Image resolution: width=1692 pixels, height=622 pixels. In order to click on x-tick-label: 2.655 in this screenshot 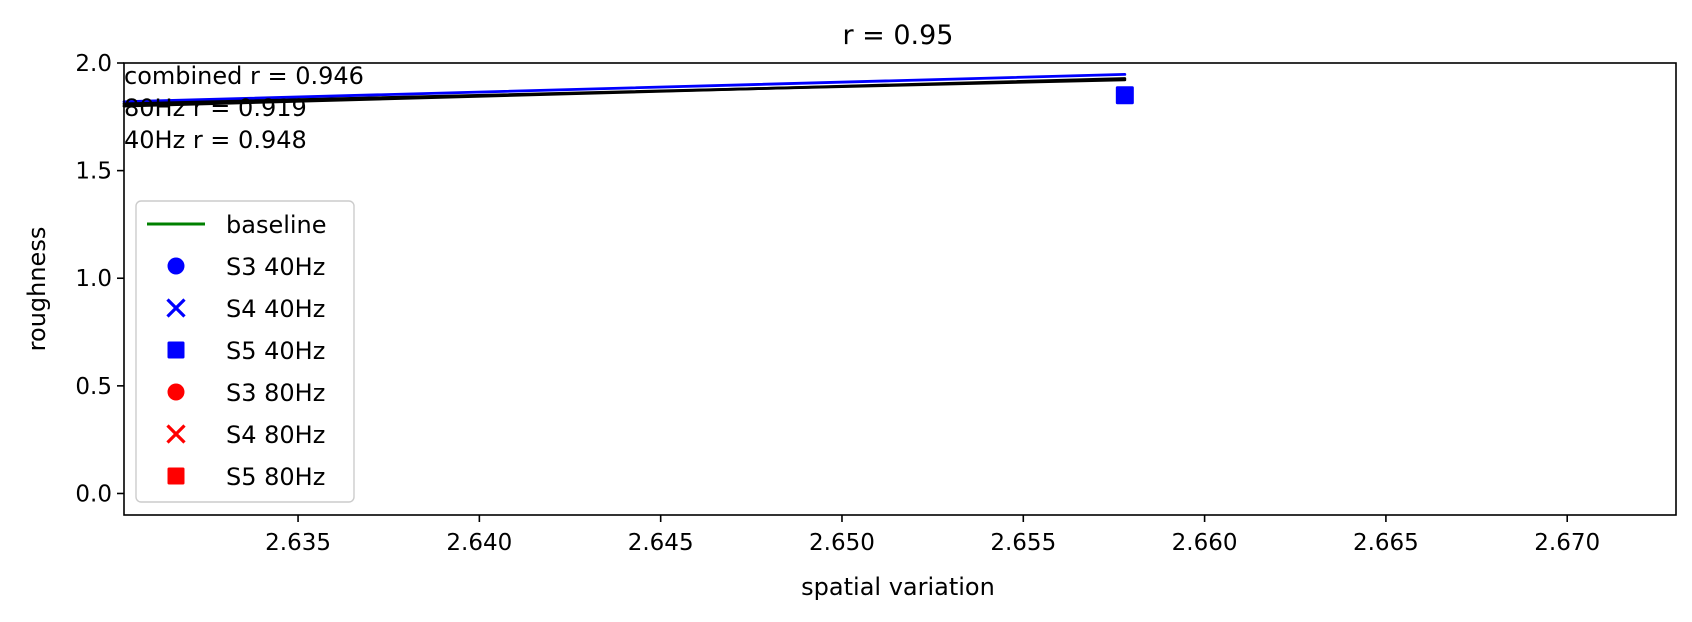, I will do `click(1023, 543)`.